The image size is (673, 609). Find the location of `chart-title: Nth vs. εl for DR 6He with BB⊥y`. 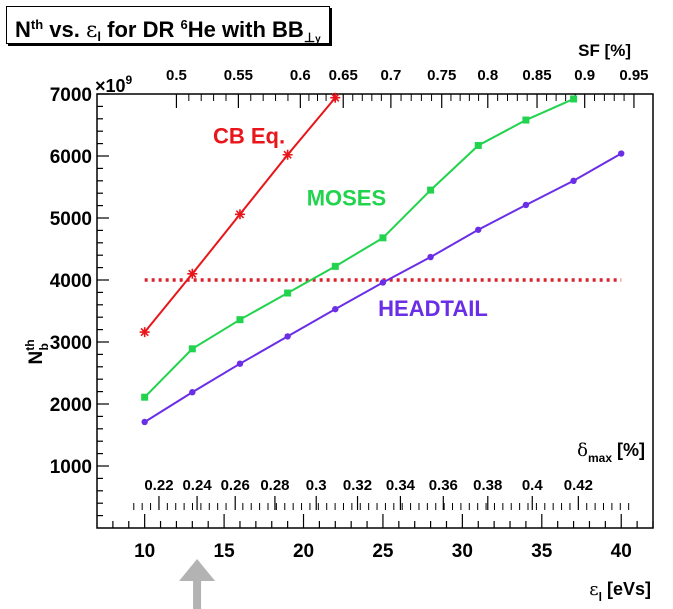

chart-title: Nth vs. εl for DR 6He with BB⊥y is located at coordinates (168, 25).